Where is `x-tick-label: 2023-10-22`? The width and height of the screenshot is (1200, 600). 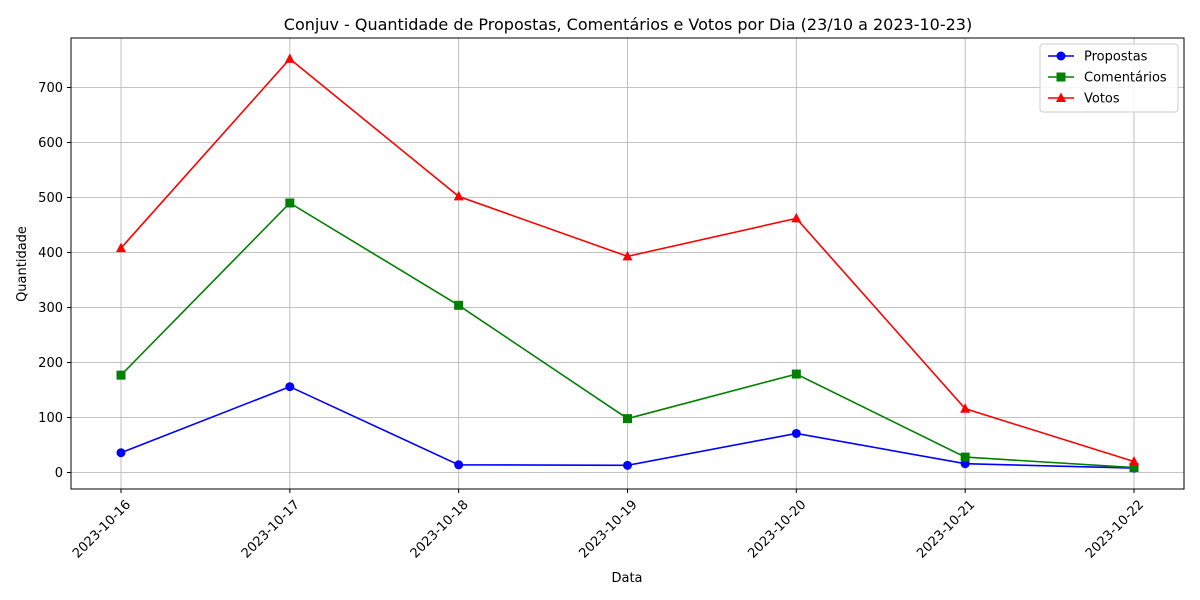 x-tick-label: 2023-10-22 is located at coordinates (1115, 529).